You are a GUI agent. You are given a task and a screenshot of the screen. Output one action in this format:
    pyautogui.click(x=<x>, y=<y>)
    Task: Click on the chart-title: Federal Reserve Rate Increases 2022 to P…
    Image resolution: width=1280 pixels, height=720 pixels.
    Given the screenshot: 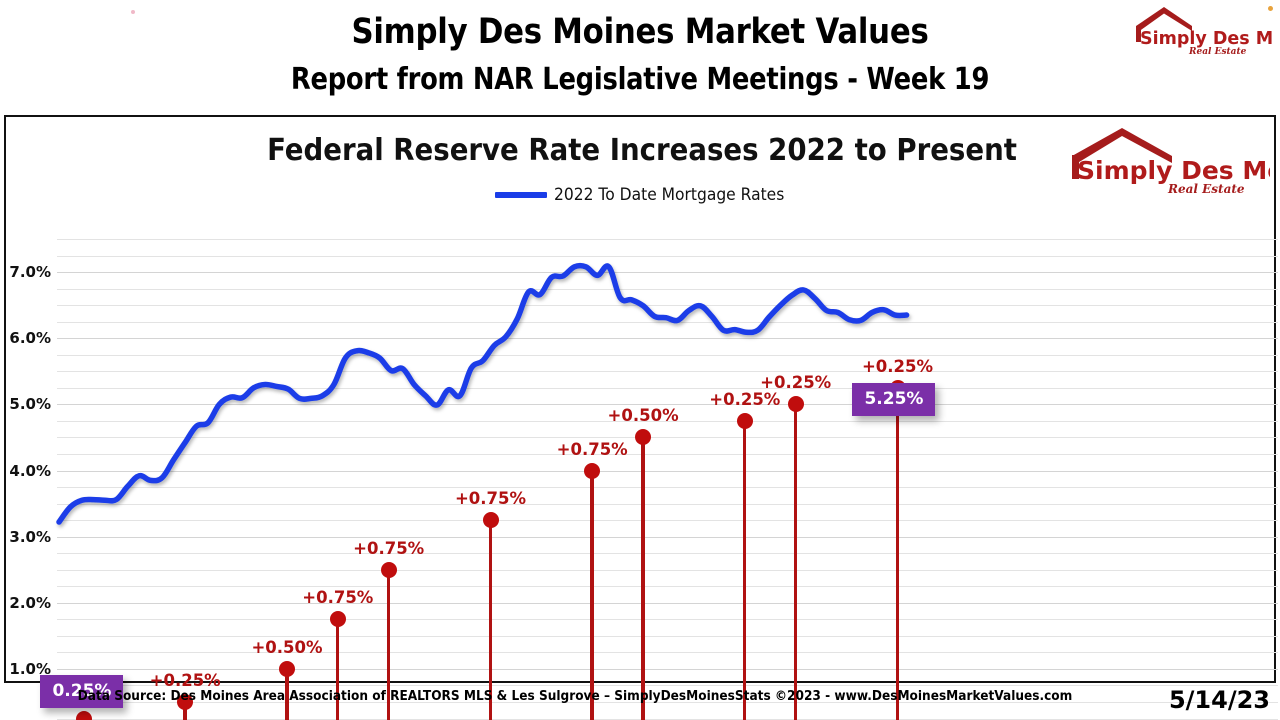 What is the action you would take?
    pyautogui.click(x=642, y=150)
    